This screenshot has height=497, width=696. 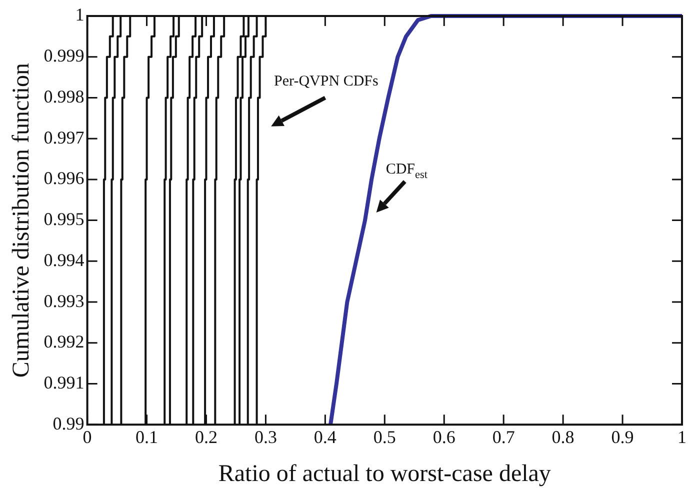 What do you see at coordinates (64, 300) in the screenshot?
I see `y-tick-label: 0.993` at bounding box center [64, 300].